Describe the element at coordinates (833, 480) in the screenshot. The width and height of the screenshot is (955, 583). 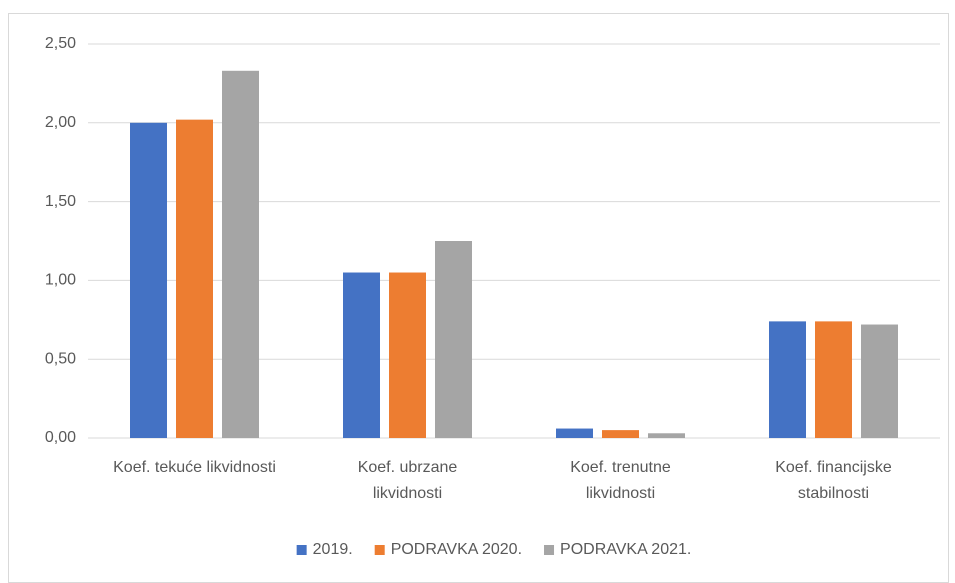
I see `x-tick-label: Koef. financijske stabilnosti` at that location.